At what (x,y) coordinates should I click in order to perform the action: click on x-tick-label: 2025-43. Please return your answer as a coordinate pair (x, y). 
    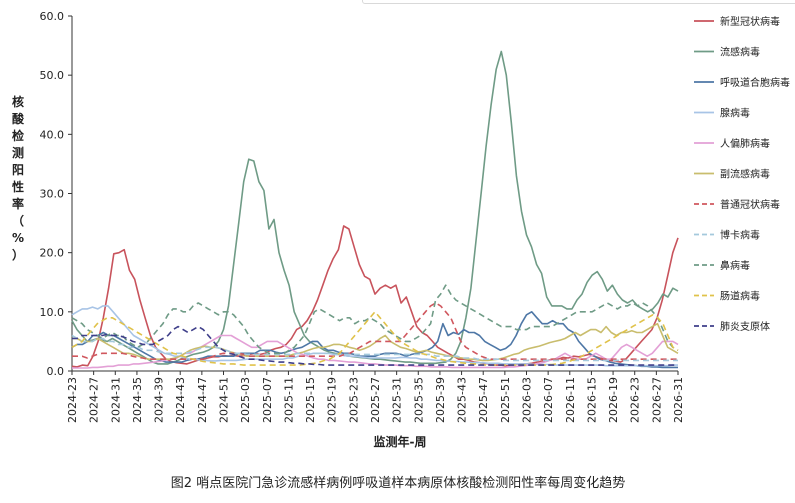
    Looking at the image, I should click on (462, 400).